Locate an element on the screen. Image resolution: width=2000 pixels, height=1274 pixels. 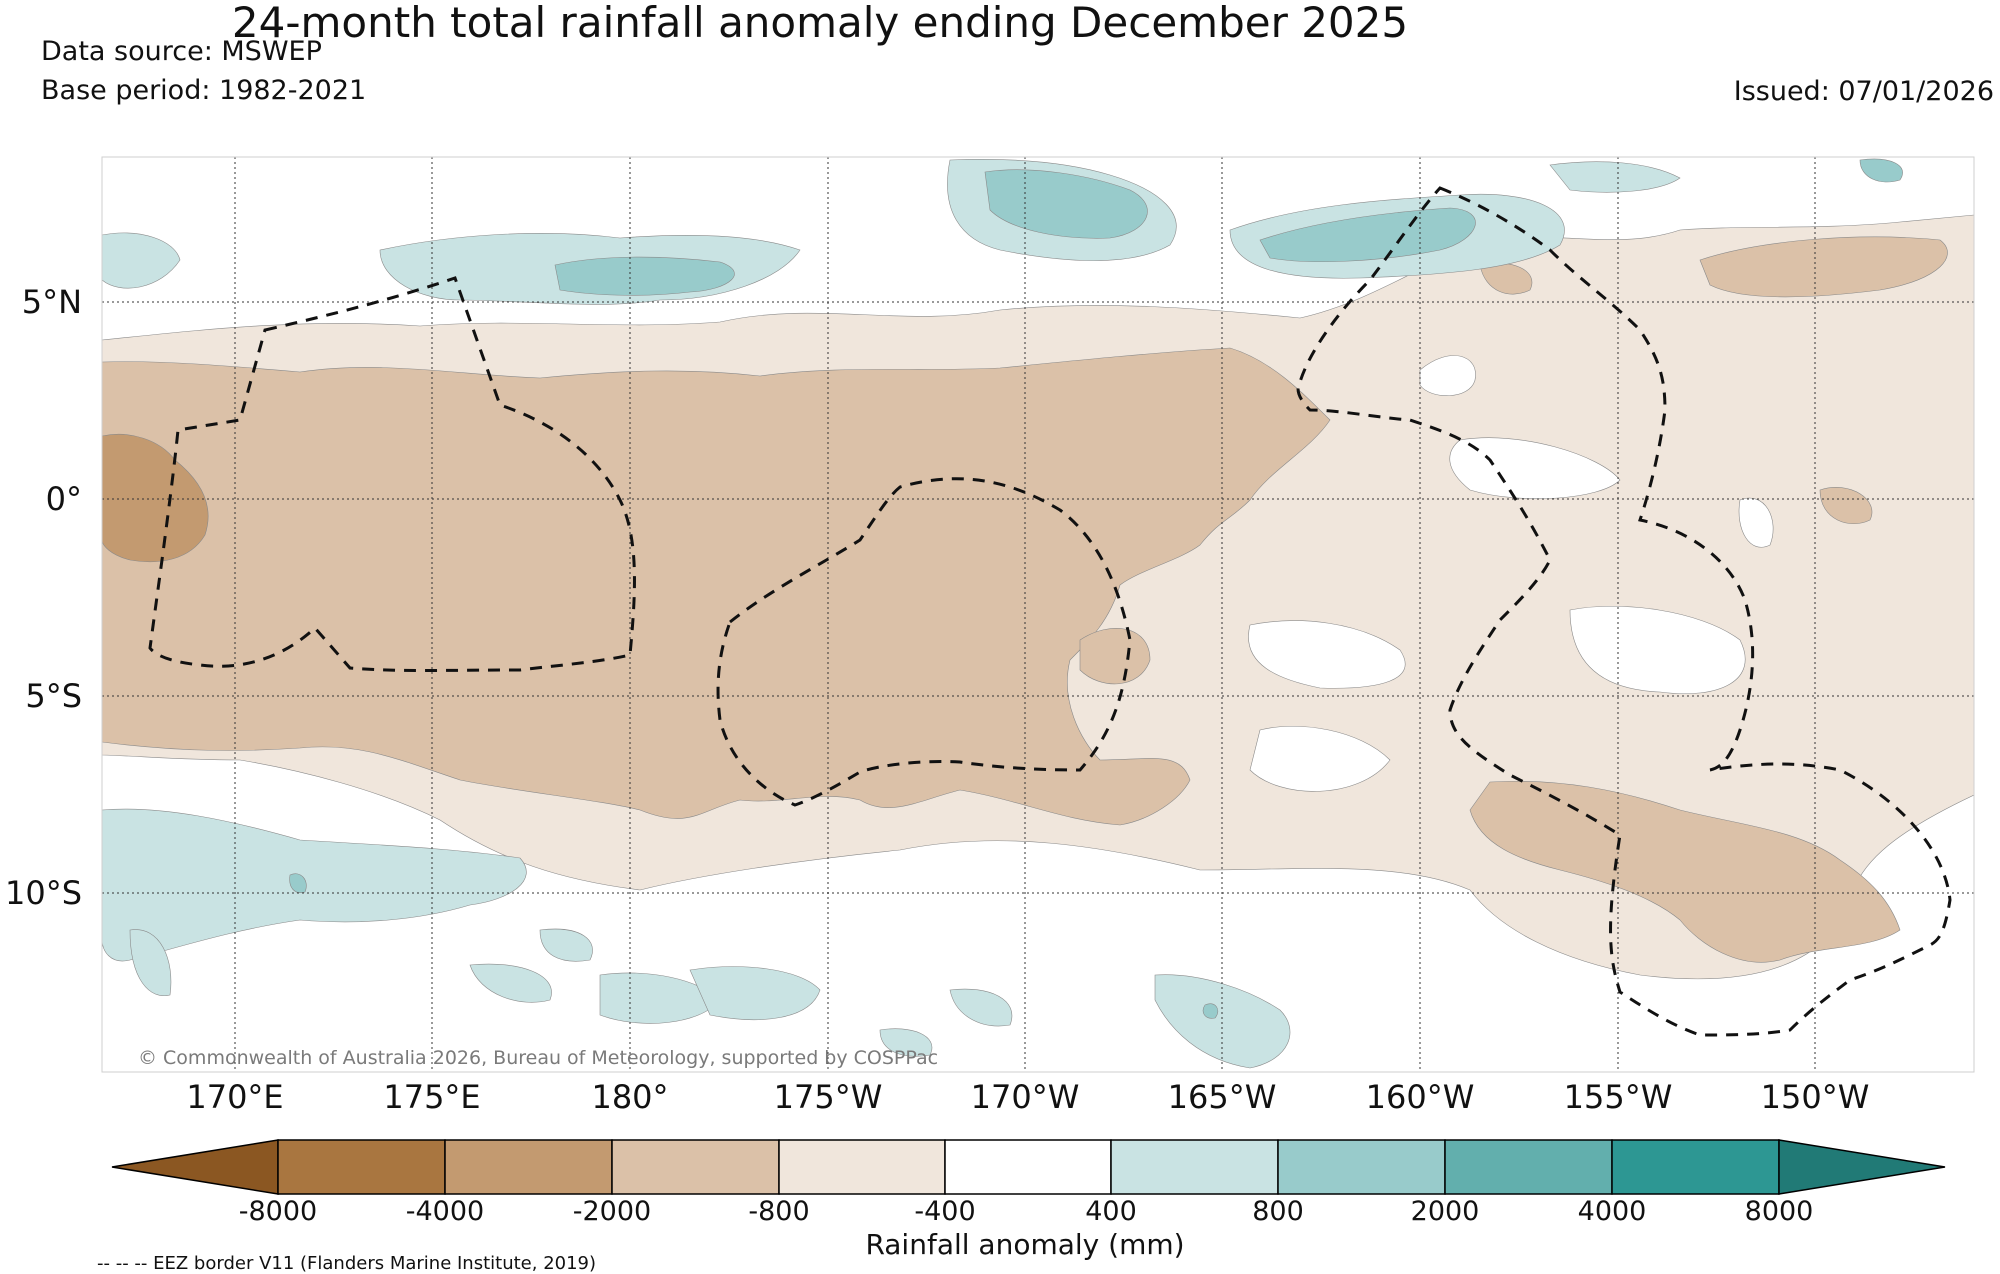
colorbar-label: -4000 is located at coordinates (445, 1211).